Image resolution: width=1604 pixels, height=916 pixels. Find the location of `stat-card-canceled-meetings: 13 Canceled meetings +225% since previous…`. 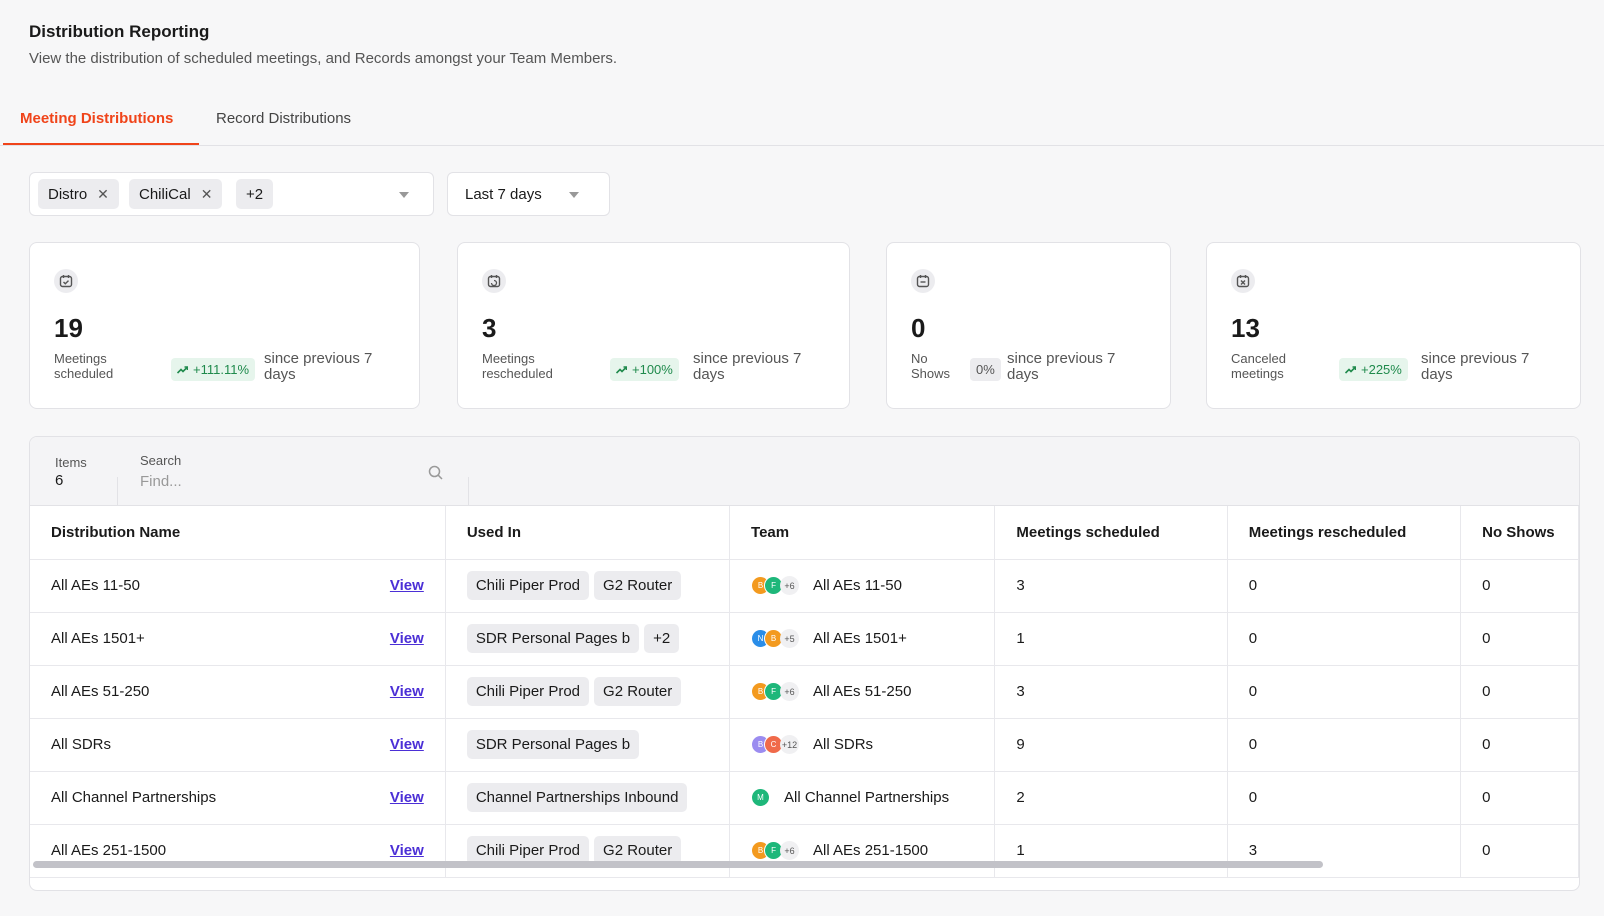

stat-card-canceled-meetings: 13 Canceled meetings +225% since previous… is located at coordinates (1393, 325).